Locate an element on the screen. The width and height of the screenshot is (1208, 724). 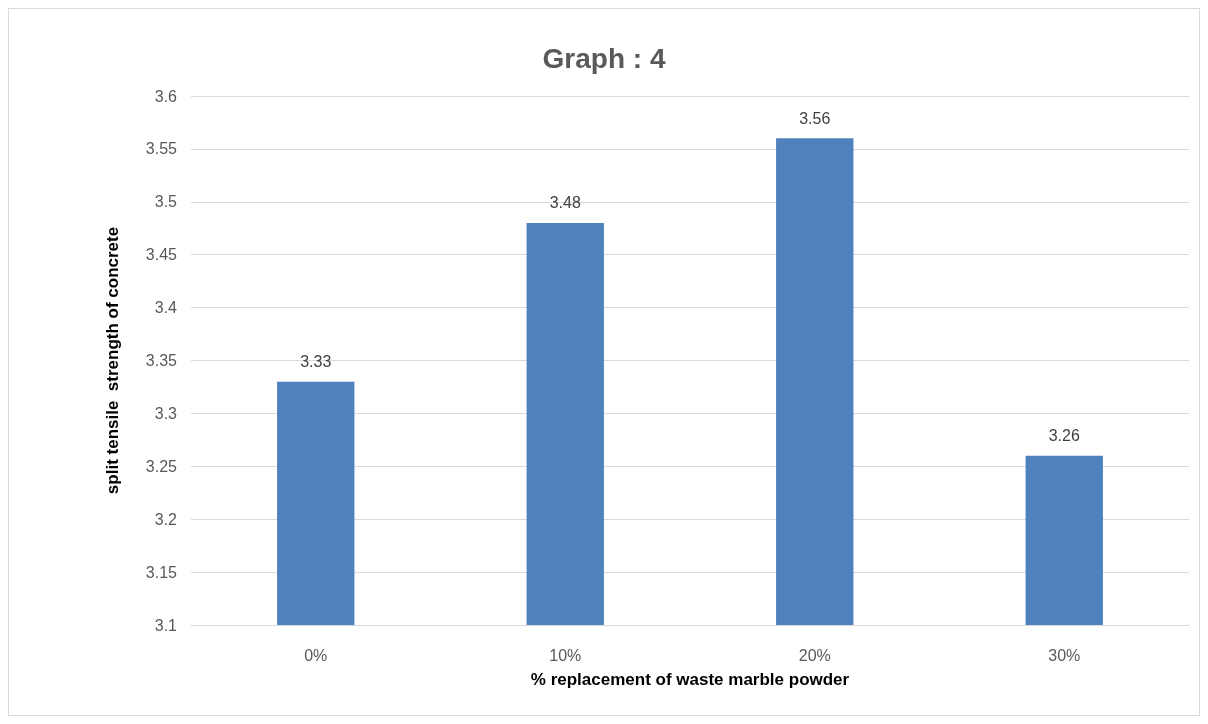
x-tick-label: 20% is located at coordinates (814, 655).